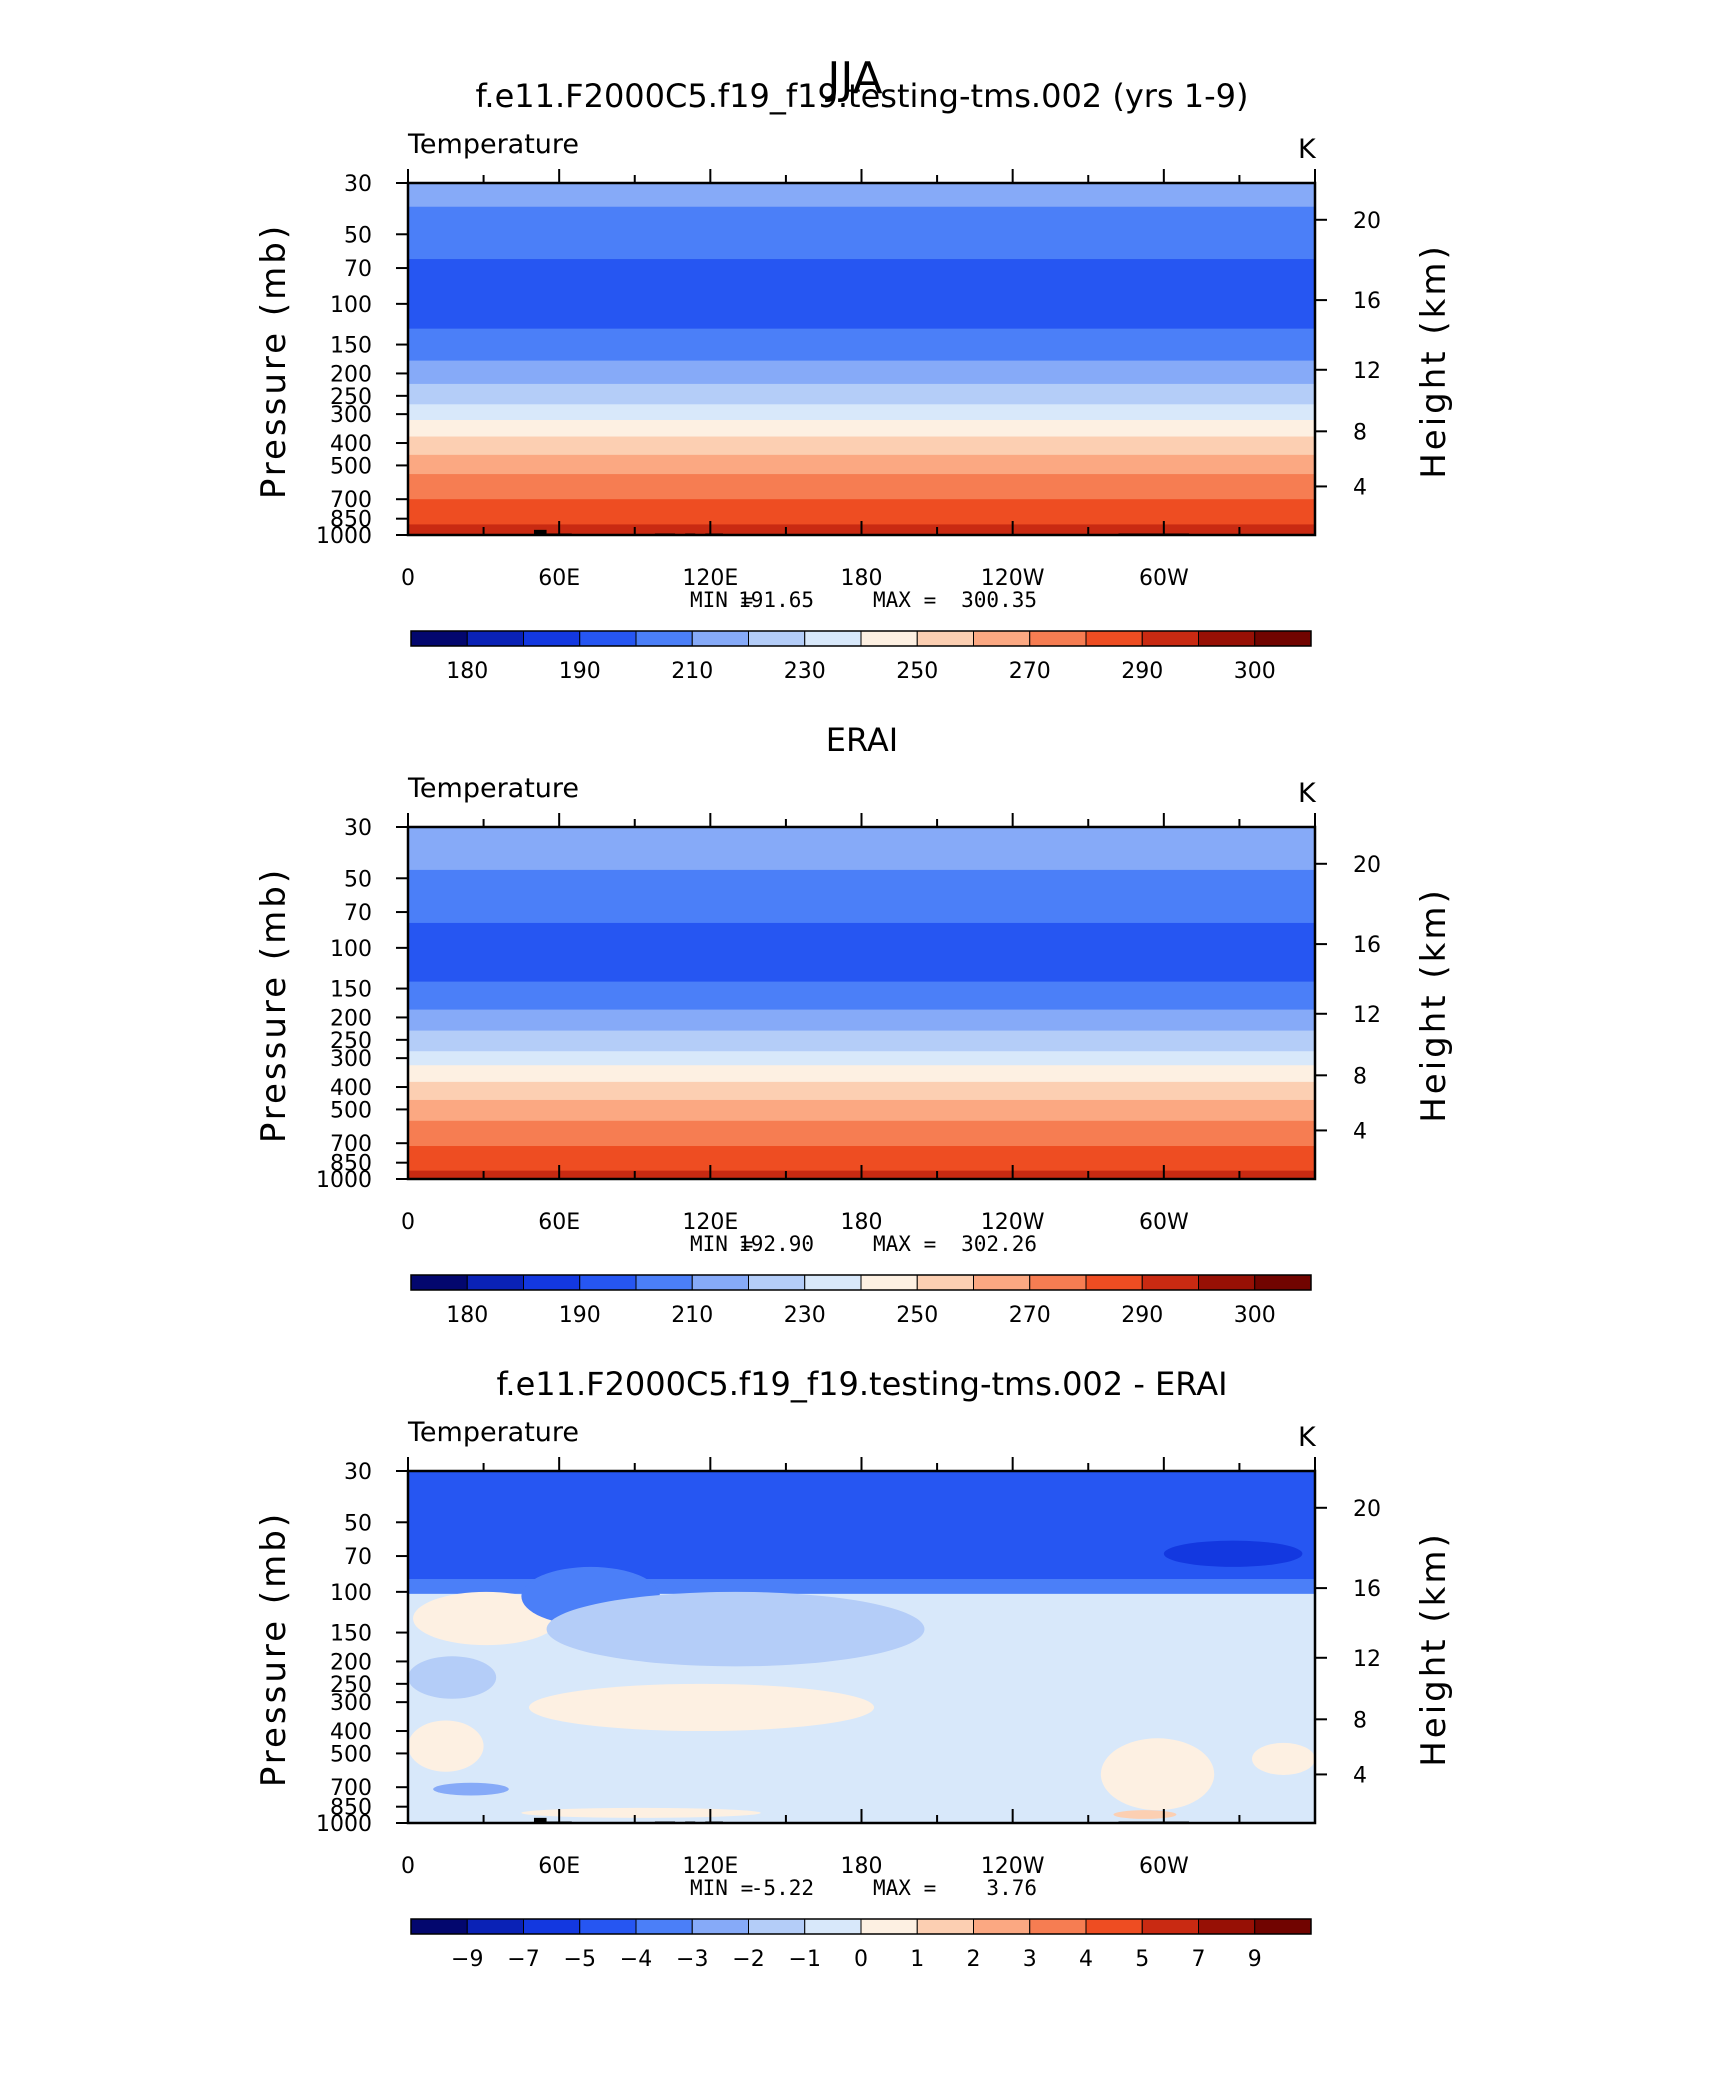  What do you see at coordinates (351, 1788) in the screenshot?
I see `y-tick-label: 700` at bounding box center [351, 1788].